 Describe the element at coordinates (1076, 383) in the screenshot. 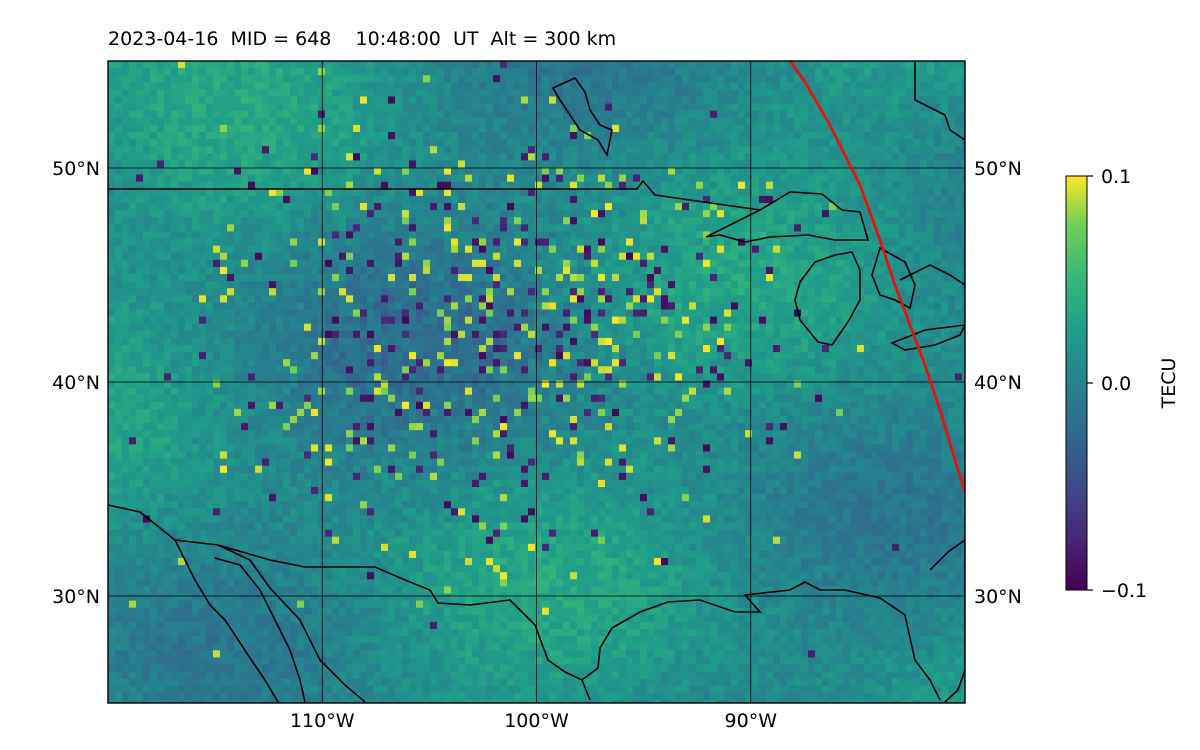

I see `colorbar-scale` at that location.